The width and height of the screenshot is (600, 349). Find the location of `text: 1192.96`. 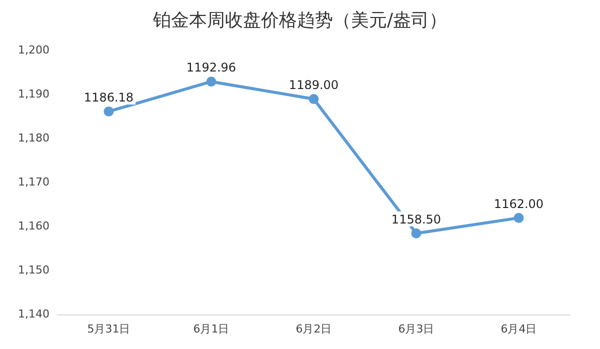

text: 1192.96 is located at coordinates (211, 67).